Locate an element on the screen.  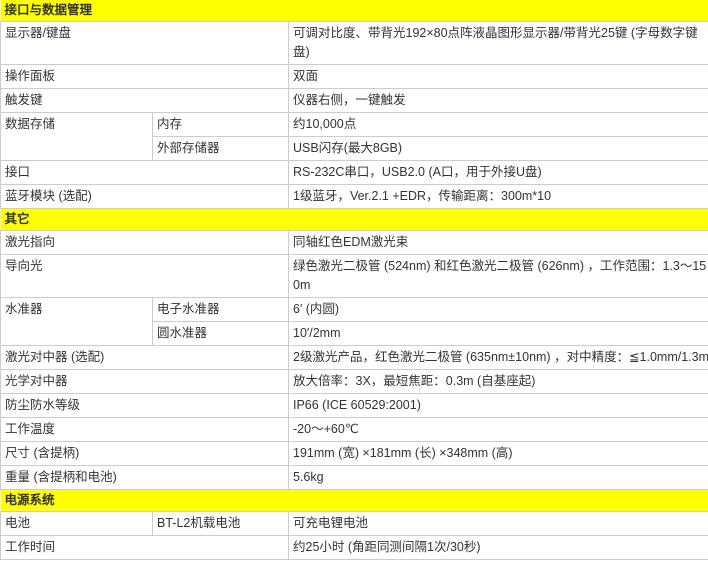
section-header-row: 接口与数据管理 is located at coordinates (354, 11).